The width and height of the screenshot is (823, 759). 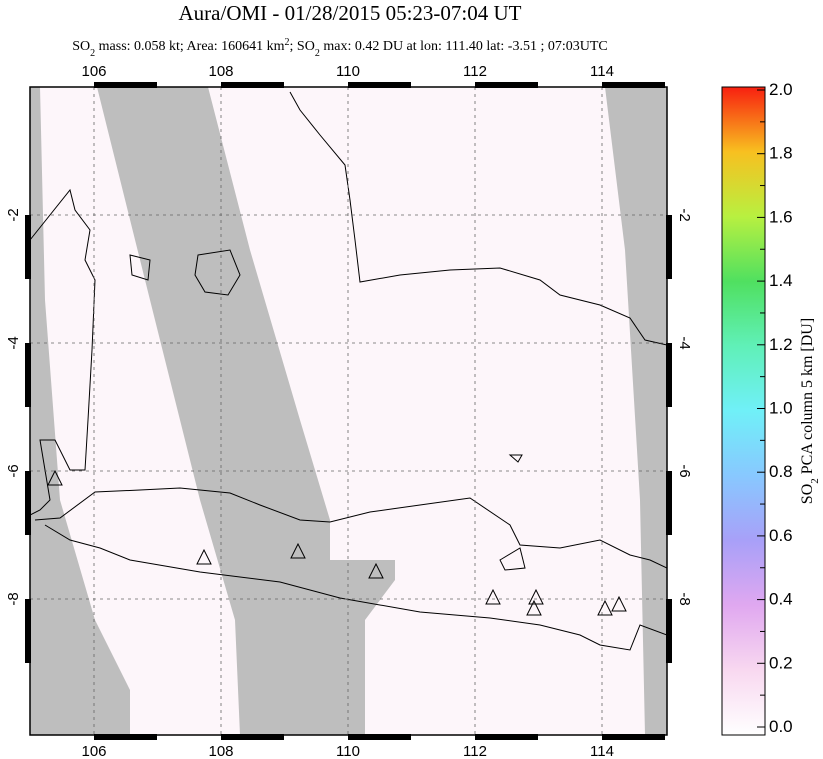 I want to click on colorbar-tick-label: 1.0, so click(x=781, y=408).